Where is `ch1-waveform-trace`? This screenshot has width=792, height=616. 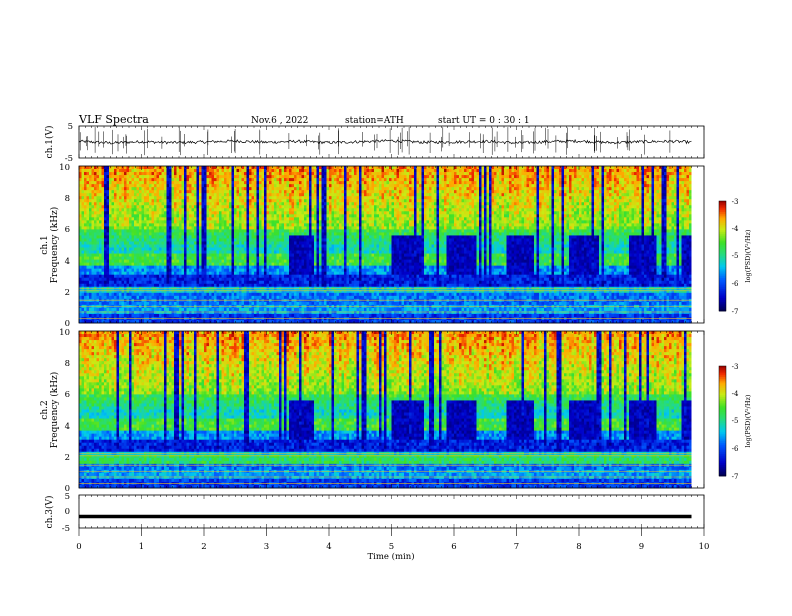 ch1-waveform-trace is located at coordinates (385, 142).